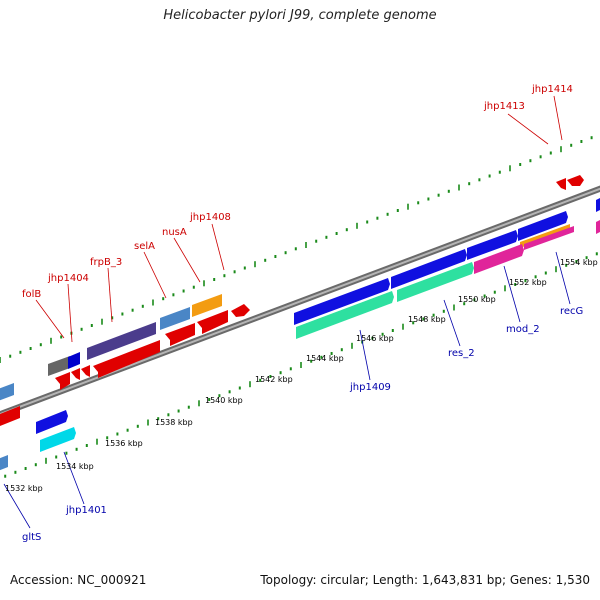 The height and width of the screenshot is (600, 600). Describe the element at coordinates (210, 217) in the screenshot. I see `gene-label: jhp1408` at that location.